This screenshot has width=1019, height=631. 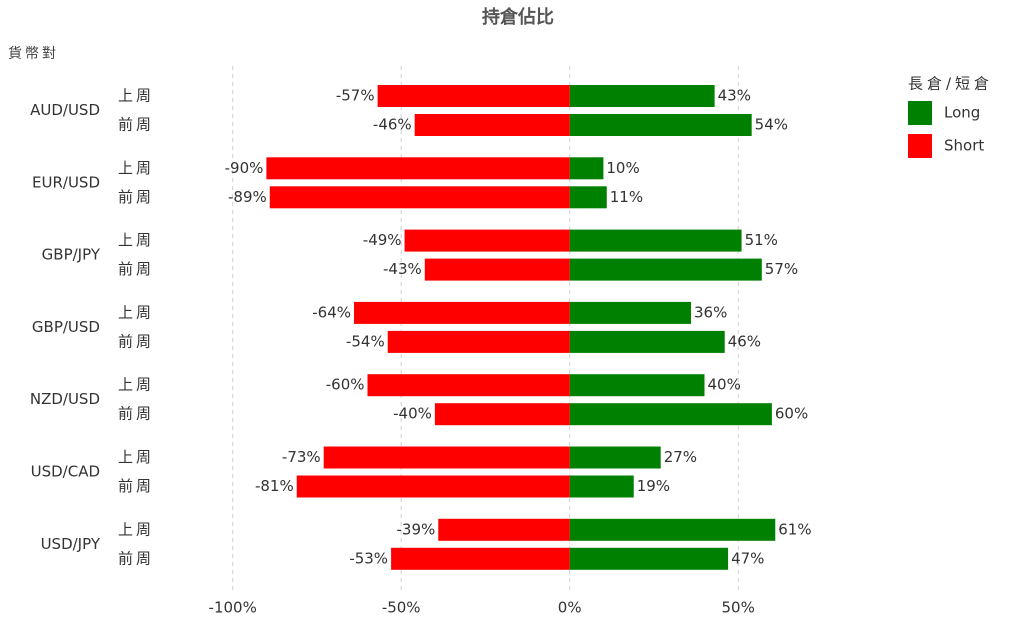 What do you see at coordinates (761, 240) in the screenshot?
I see `data-label: 51%` at bounding box center [761, 240].